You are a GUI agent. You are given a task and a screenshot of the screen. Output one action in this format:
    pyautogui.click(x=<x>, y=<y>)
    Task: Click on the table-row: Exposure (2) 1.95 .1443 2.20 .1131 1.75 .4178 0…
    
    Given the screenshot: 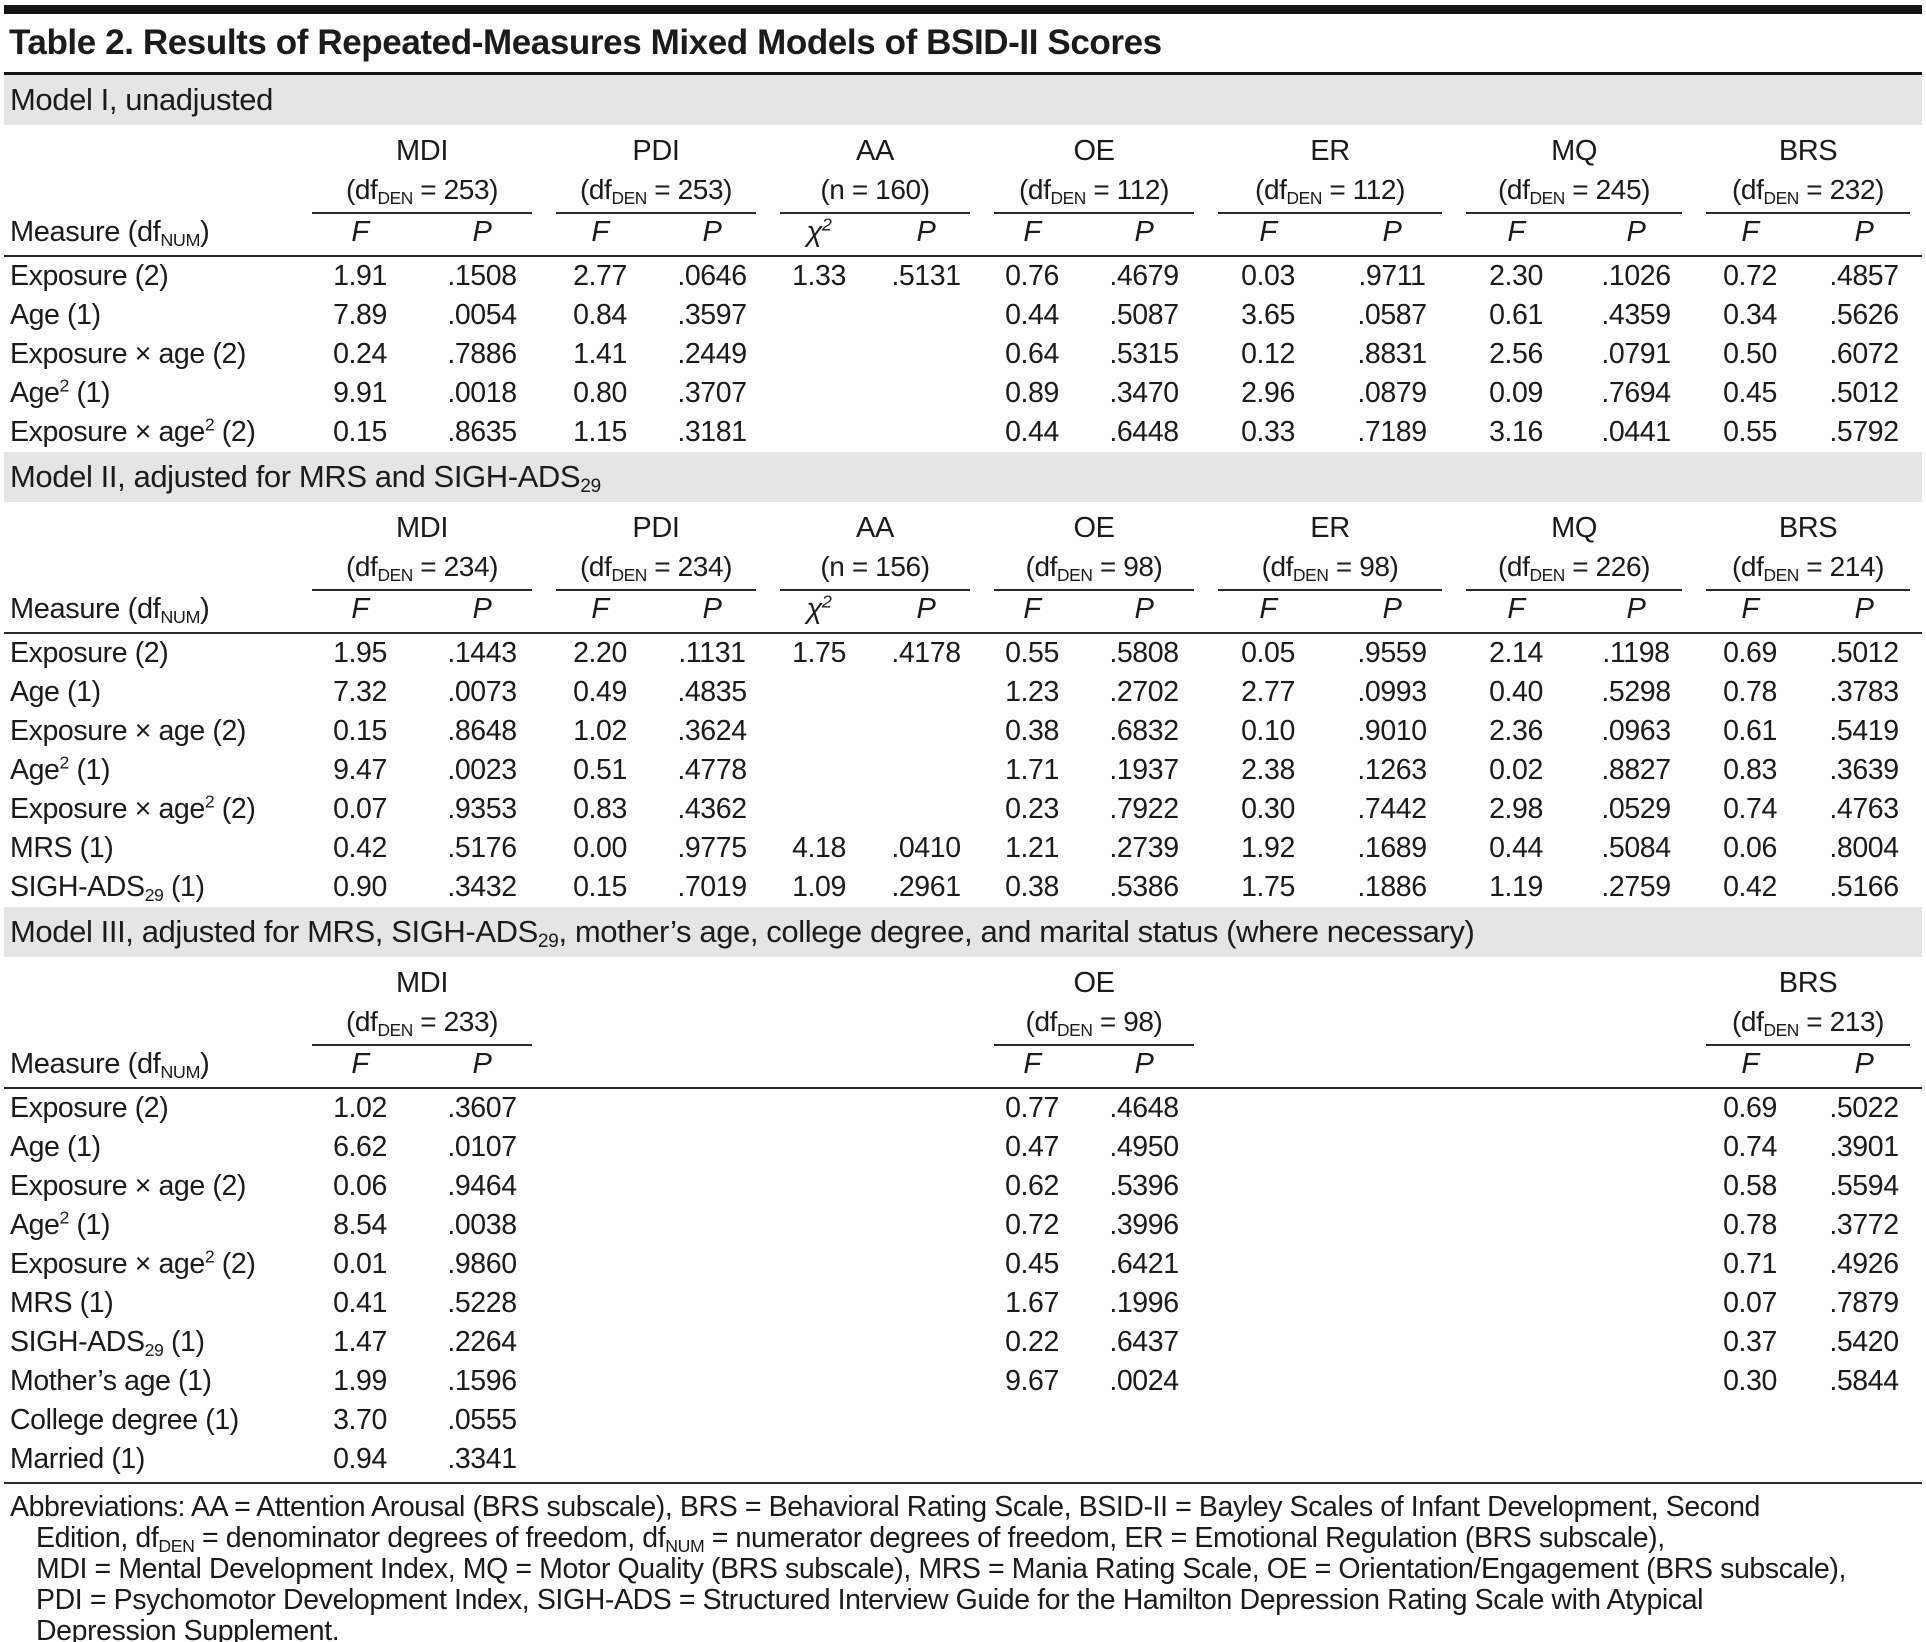 What is the action you would take?
    pyautogui.click(x=963, y=653)
    